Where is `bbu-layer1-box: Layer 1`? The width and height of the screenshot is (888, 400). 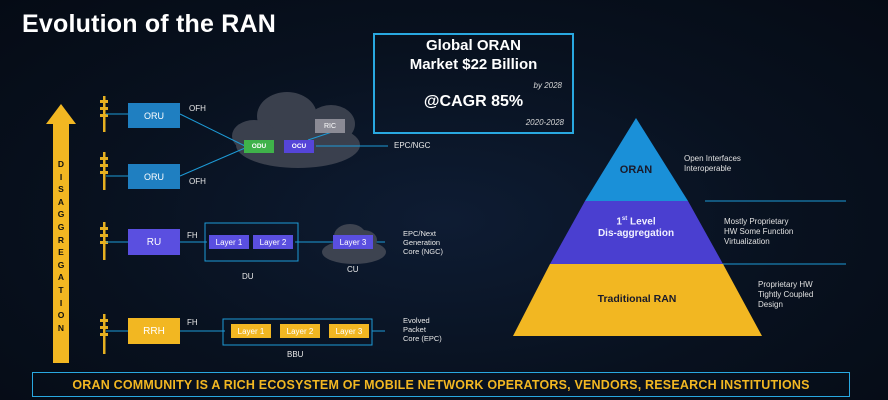 bbu-layer1-box: Layer 1 is located at coordinates (251, 331).